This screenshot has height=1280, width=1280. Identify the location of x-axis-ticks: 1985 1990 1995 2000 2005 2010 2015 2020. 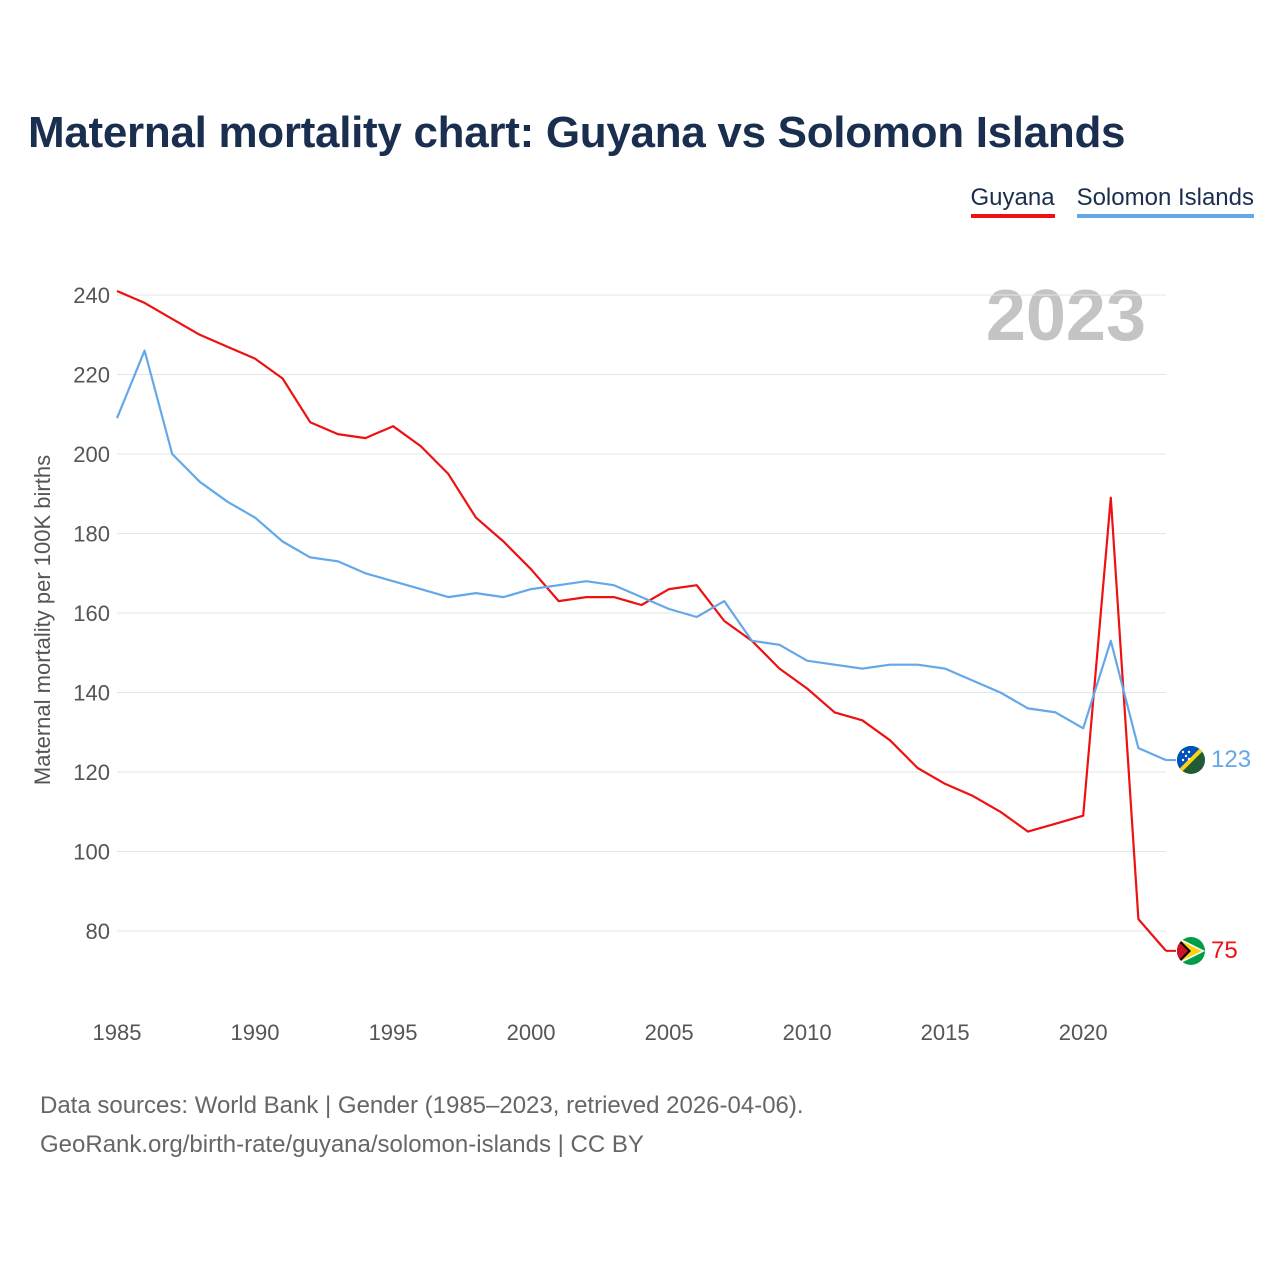
(600, 1032).